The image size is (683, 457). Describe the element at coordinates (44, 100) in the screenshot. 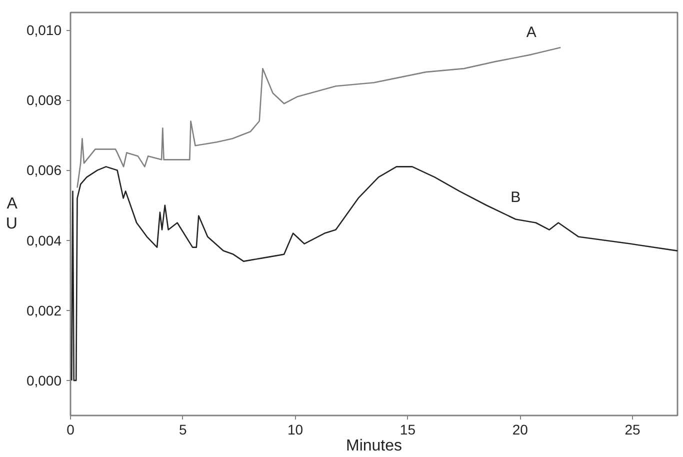

I see `y-tick-label: 0,008` at that location.